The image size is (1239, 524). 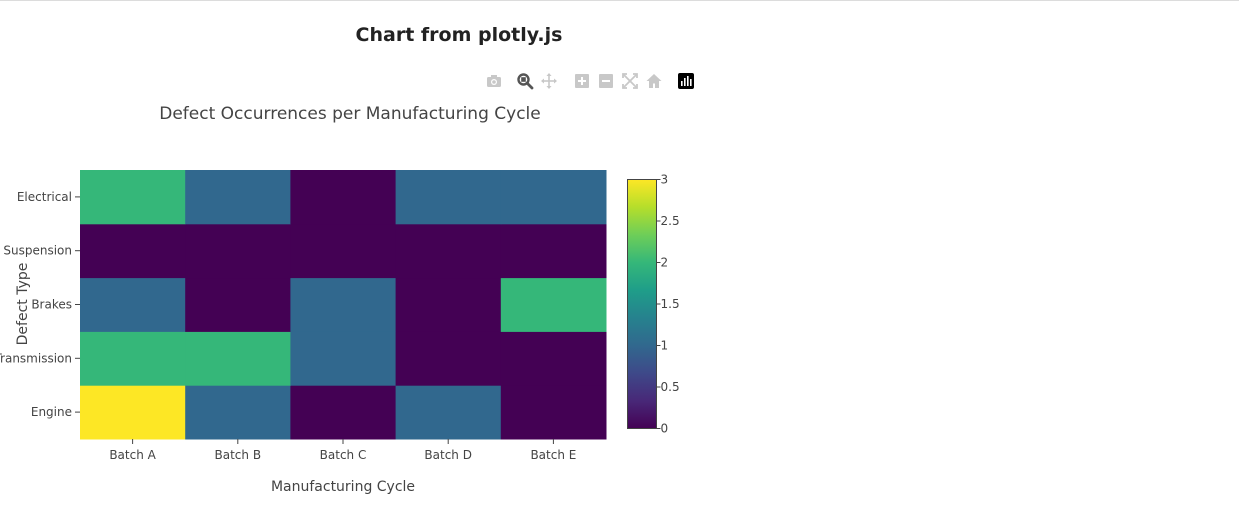 I want to click on y-axis-title: Defect Type, so click(x=23, y=304).